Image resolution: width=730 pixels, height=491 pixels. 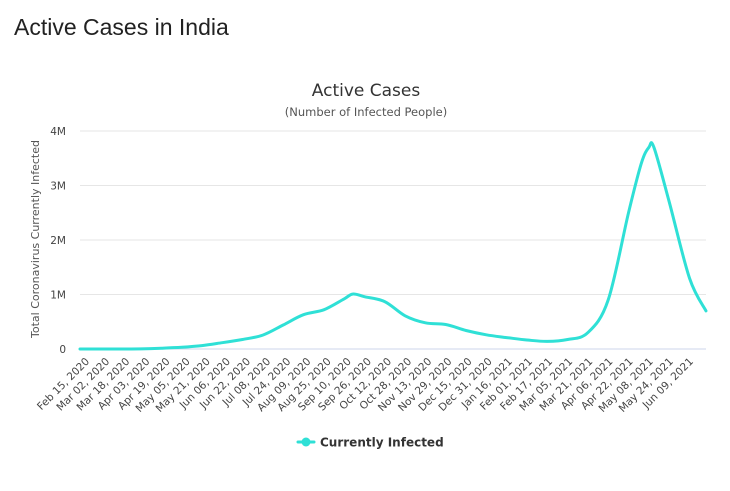 What do you see at coordinates (366, 91) in the screenshot?
I see `chart-title: Active Cases` at bounding box center [366, 91].